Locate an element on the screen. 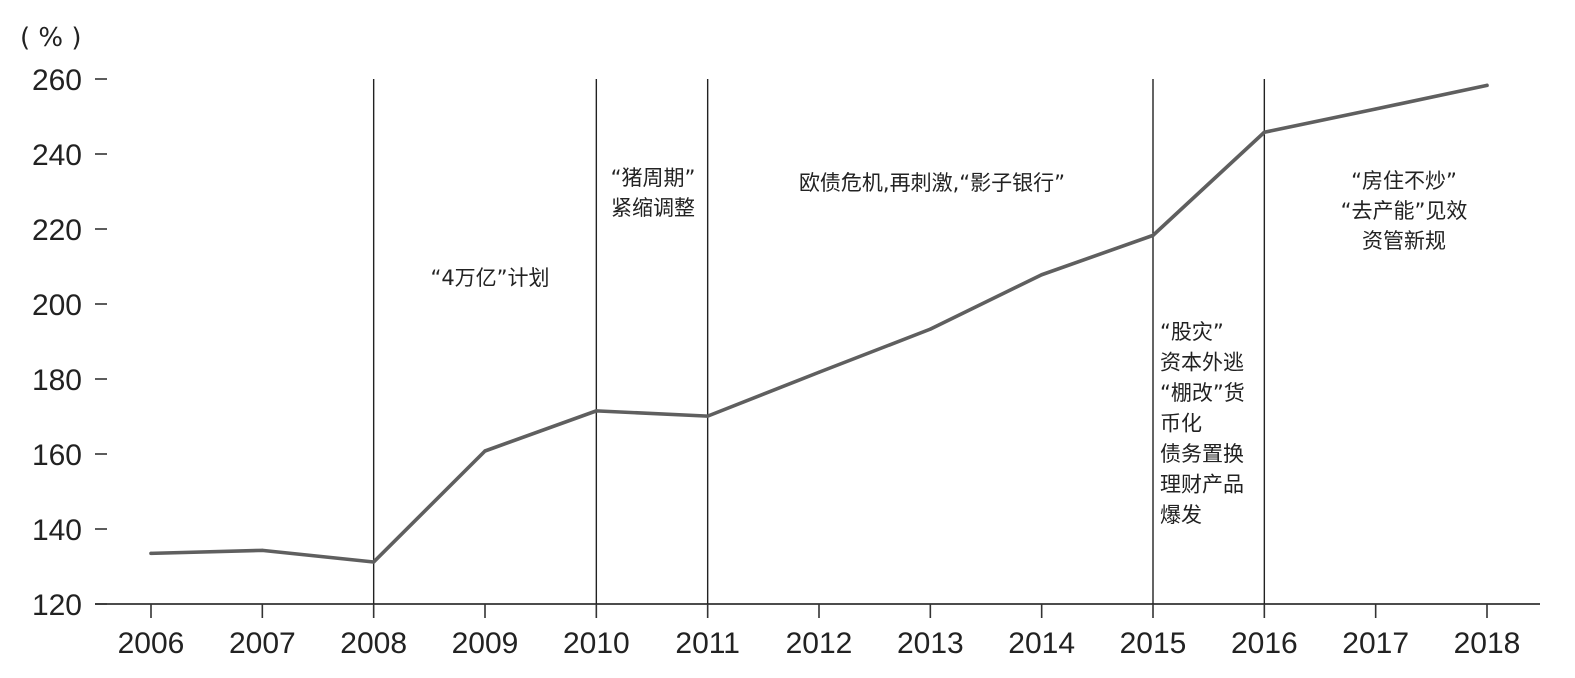 The height and width of the screenshot is (678, 1575). annotation-line: 资本外逃 is located at coordinates (1202, 363).